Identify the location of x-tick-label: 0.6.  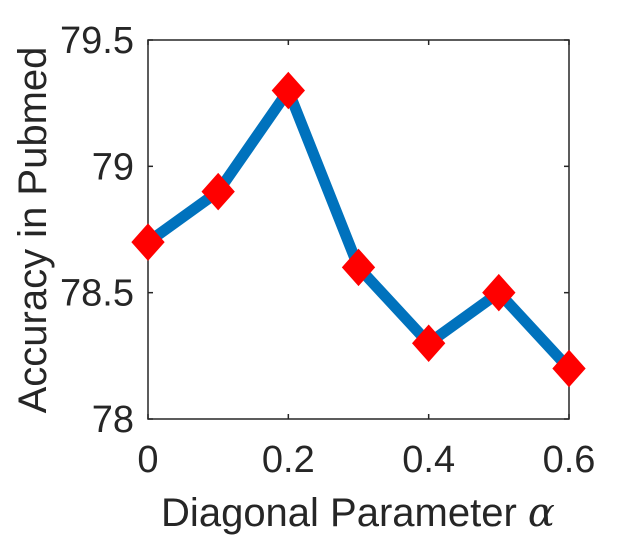
(569, 460).